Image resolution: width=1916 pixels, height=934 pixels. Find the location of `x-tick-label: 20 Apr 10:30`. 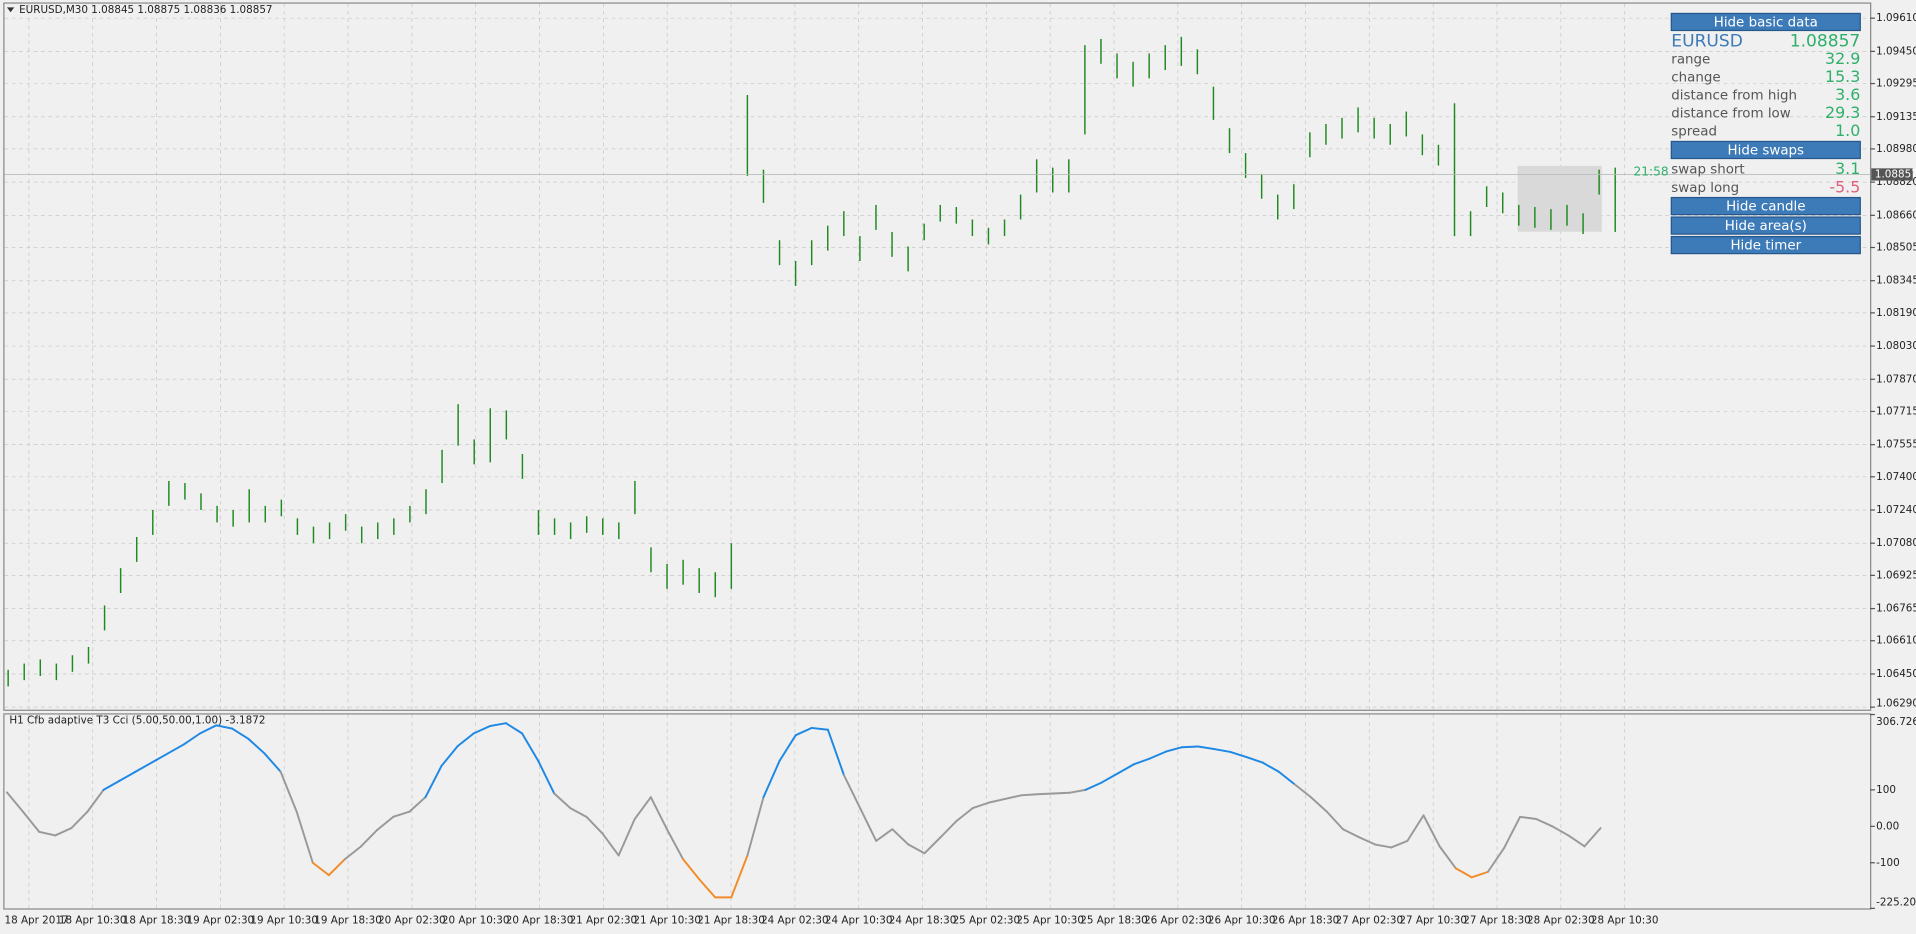

x-tick-label: 20 Apr 10:30 is located at coordinates (476, 921).